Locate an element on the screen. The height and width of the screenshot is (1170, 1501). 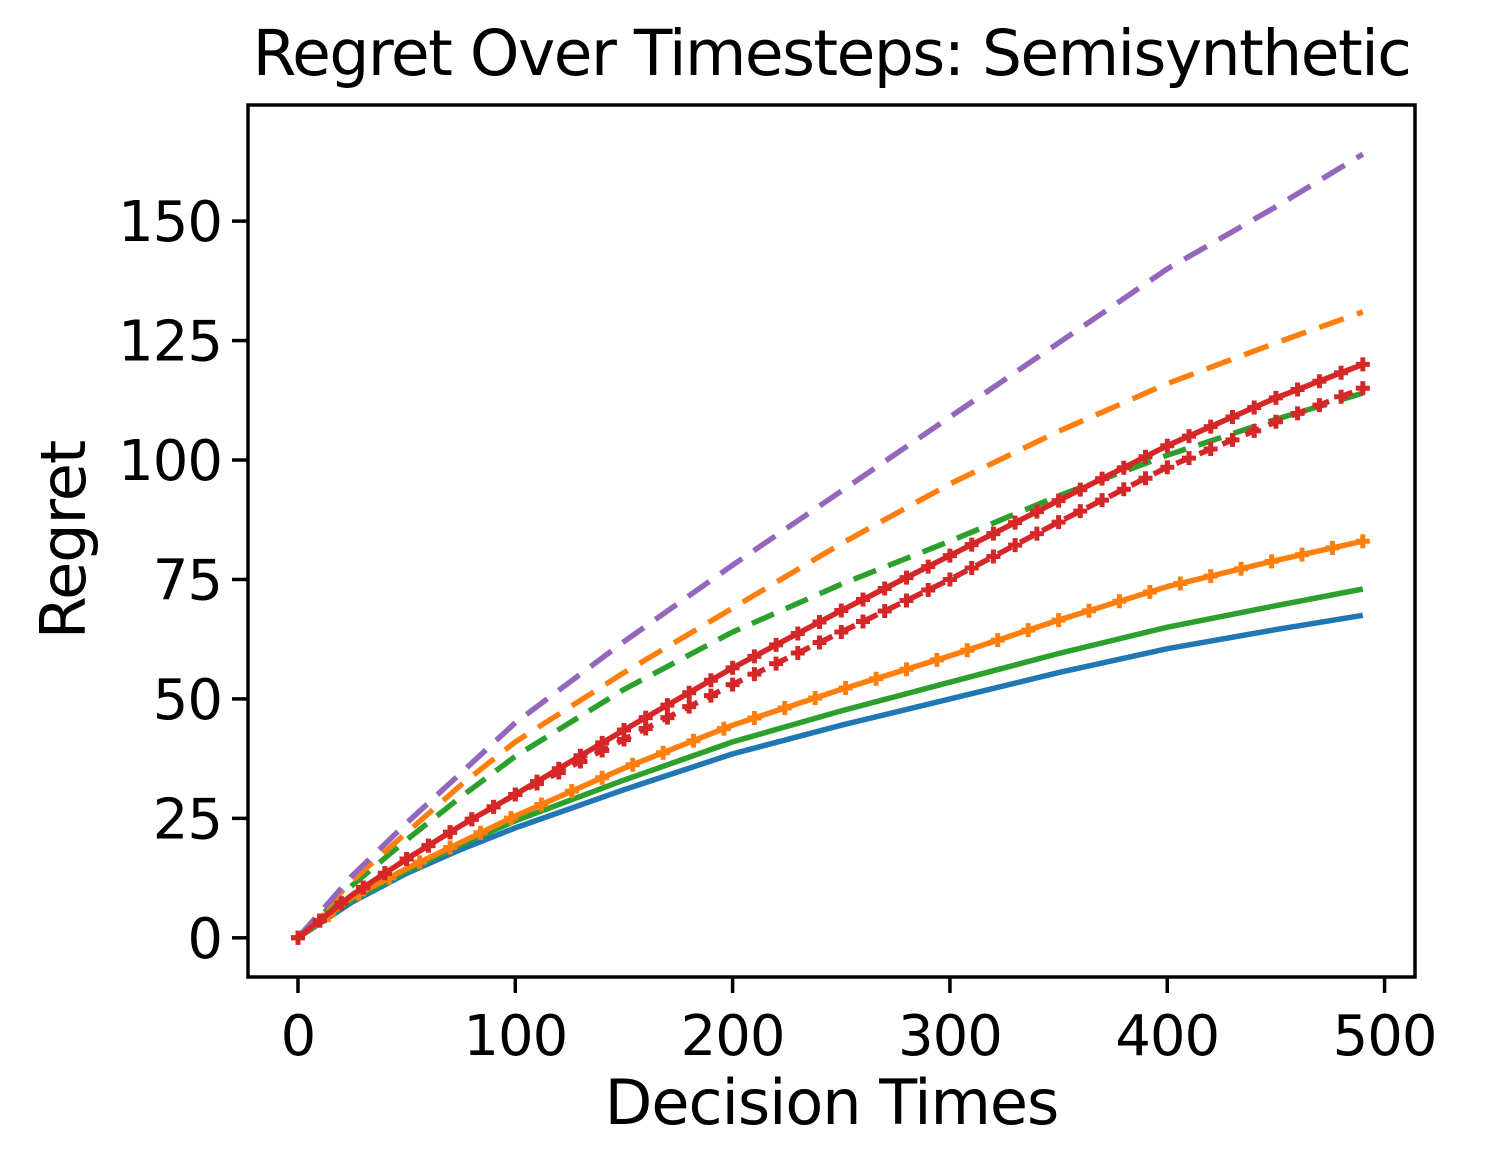
y-tick-label: 100 is located at coordinates (170, 461).